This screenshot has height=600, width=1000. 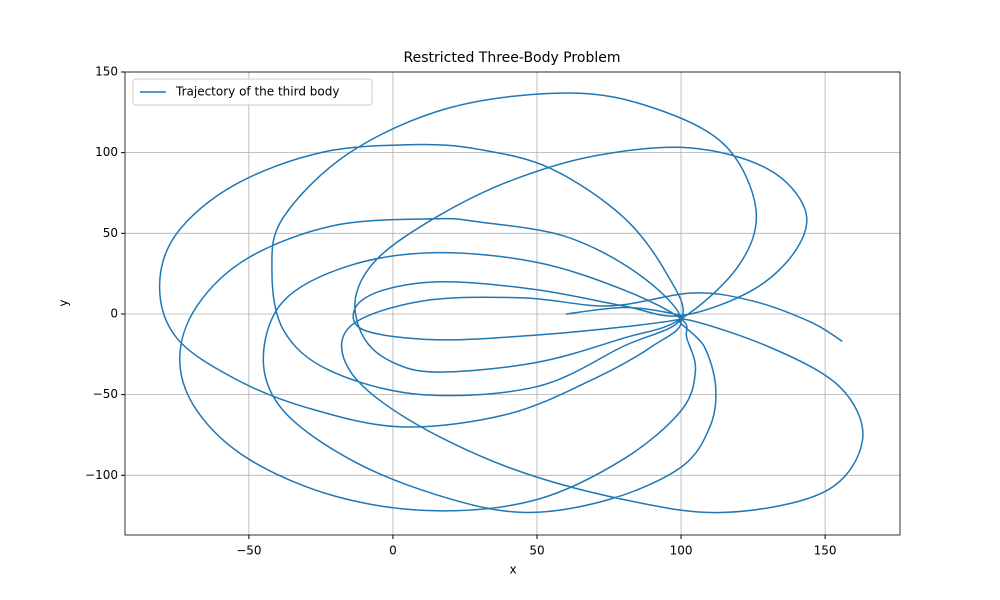 What do you see at coordinates (681, 551) in the screenshot?
I see `x-tick-label: 100` at bounding box center [681, 551].